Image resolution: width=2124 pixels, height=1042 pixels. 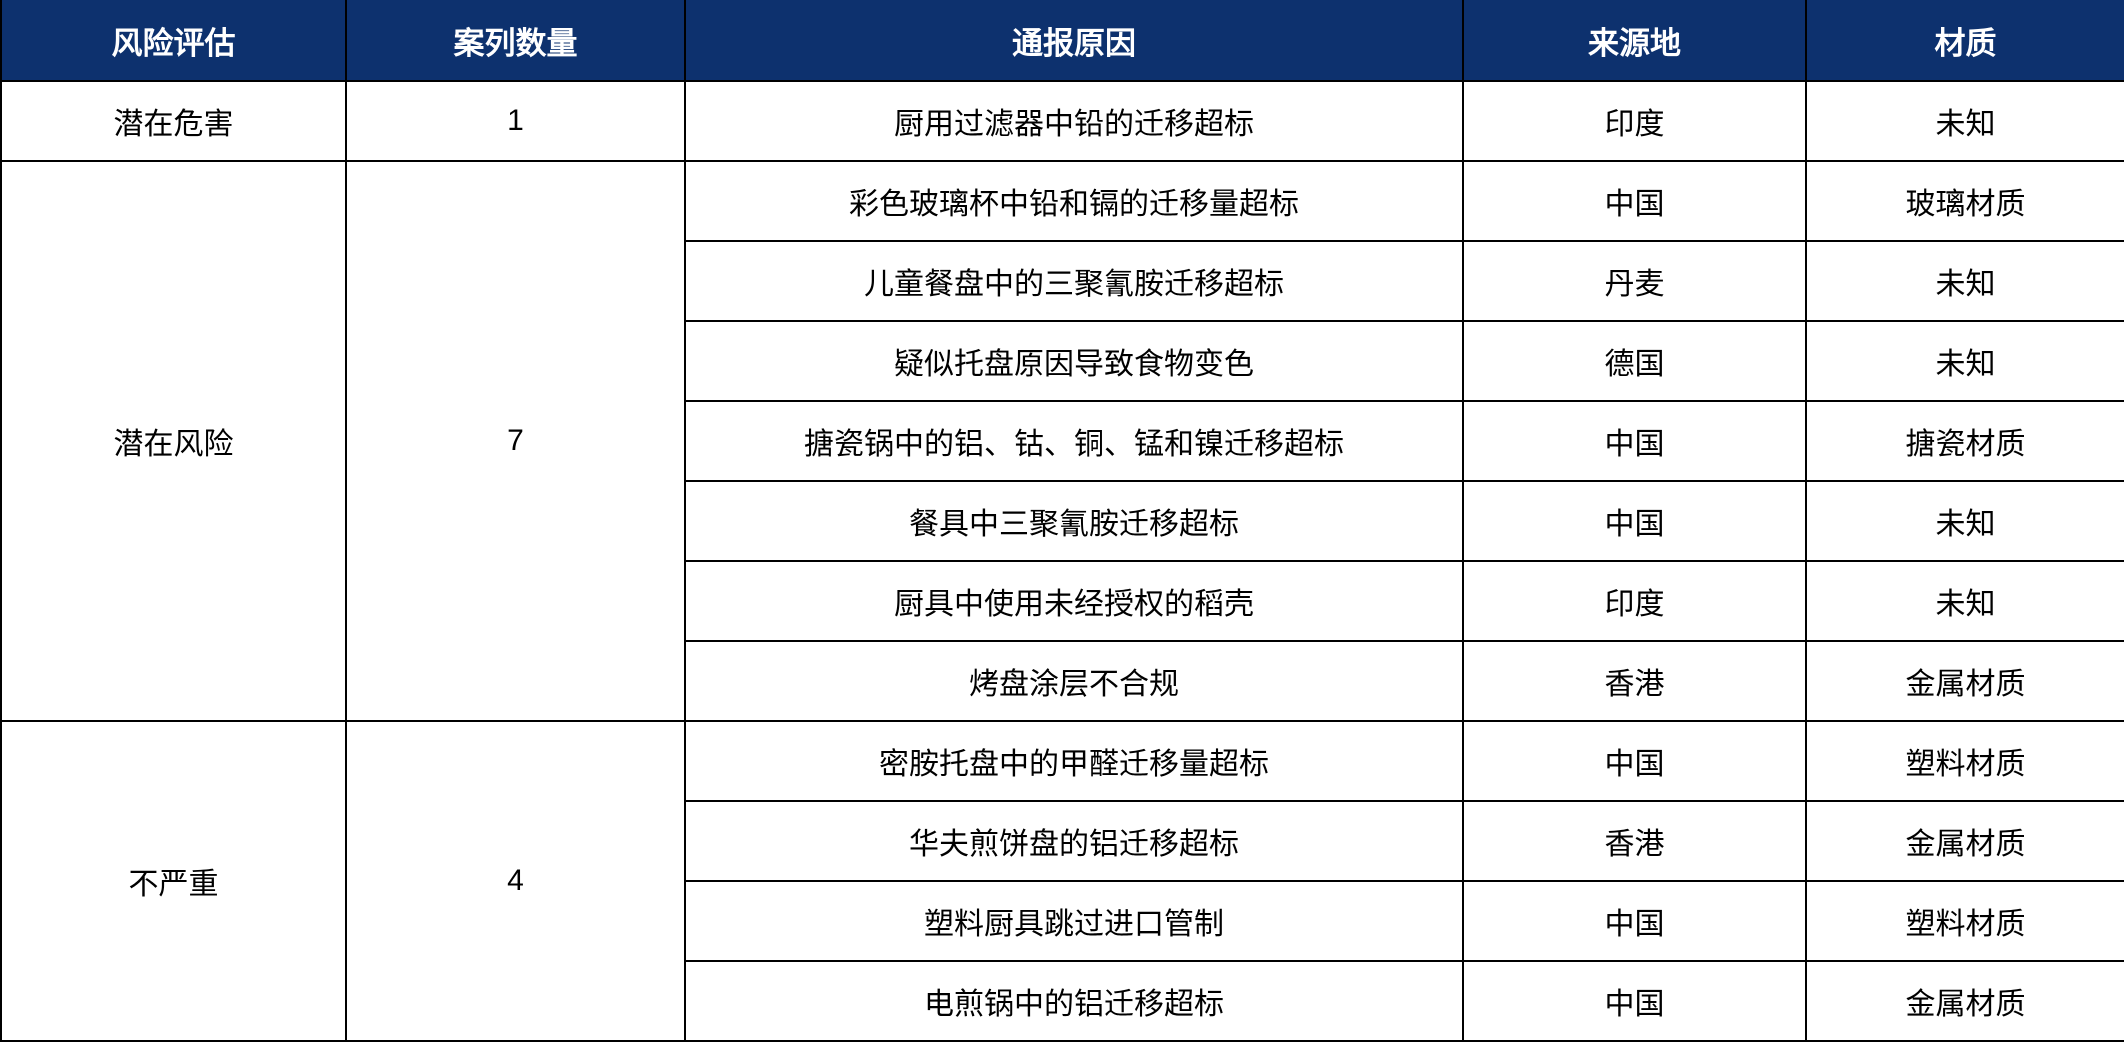 What do you see at coordinates (1634, 361) in the screenshot?
I see `origin-cell: 德国` at bounding box center [1634, 361].